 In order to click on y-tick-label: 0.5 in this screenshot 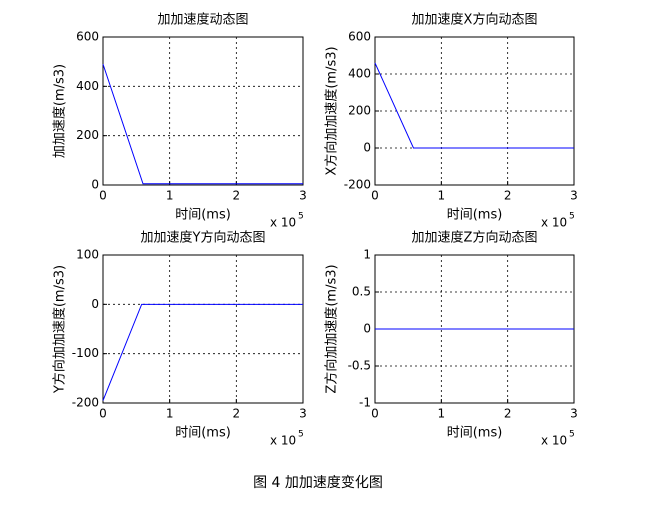, I will do `click(361, 292)`.